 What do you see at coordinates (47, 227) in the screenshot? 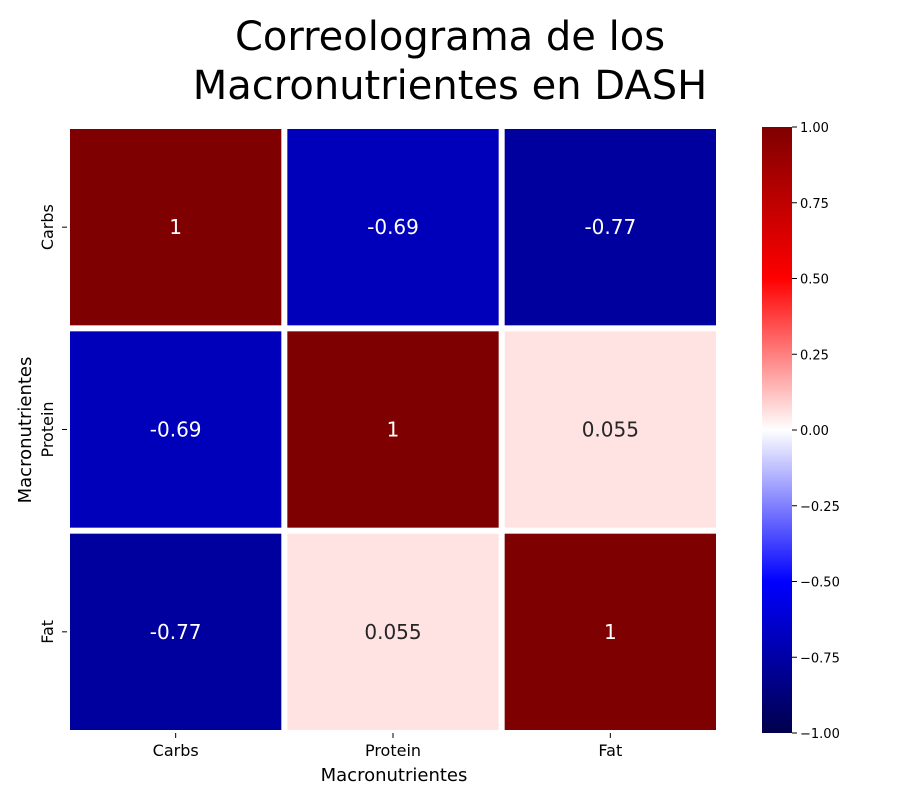
I see `y-tick-label: Carbs` at bounding box center [47, 227].